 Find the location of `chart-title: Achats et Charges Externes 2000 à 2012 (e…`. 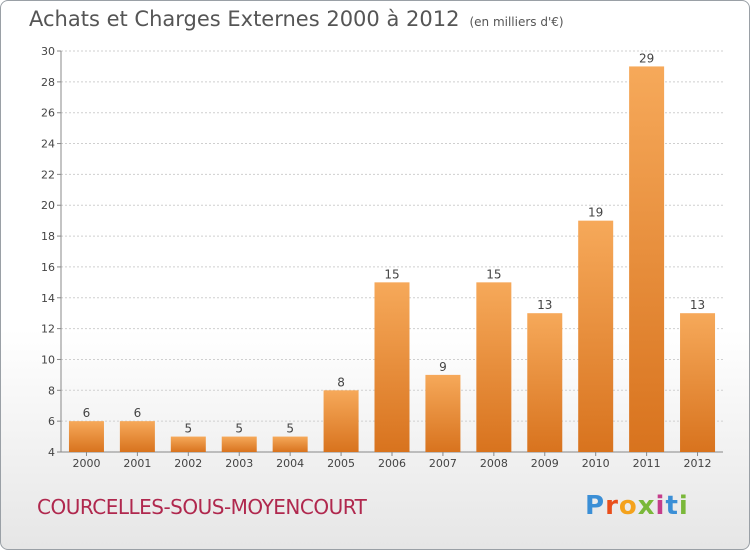

chart-title: Achats et Charges Externes 2000 à 2012 (e… is located at coordinates (296, 19).